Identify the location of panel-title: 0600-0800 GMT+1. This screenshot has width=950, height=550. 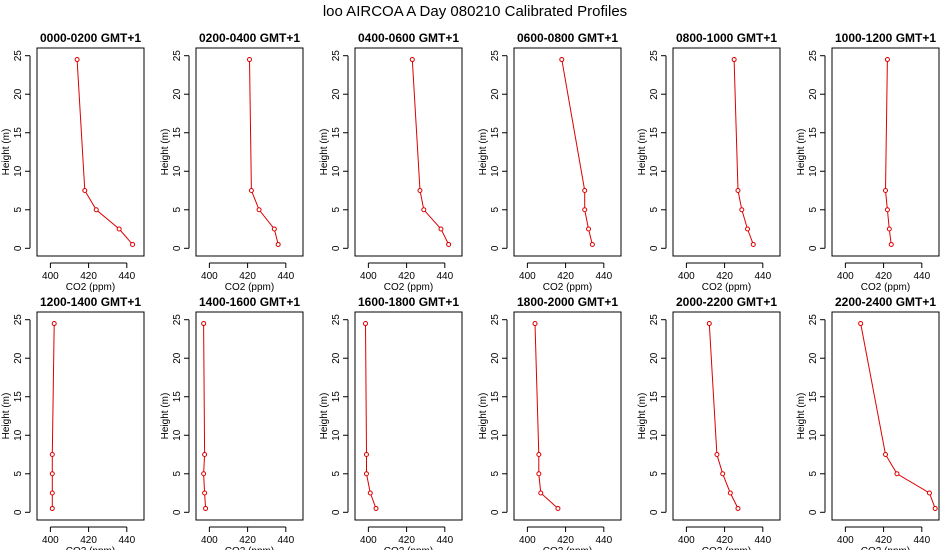
(567, 38).